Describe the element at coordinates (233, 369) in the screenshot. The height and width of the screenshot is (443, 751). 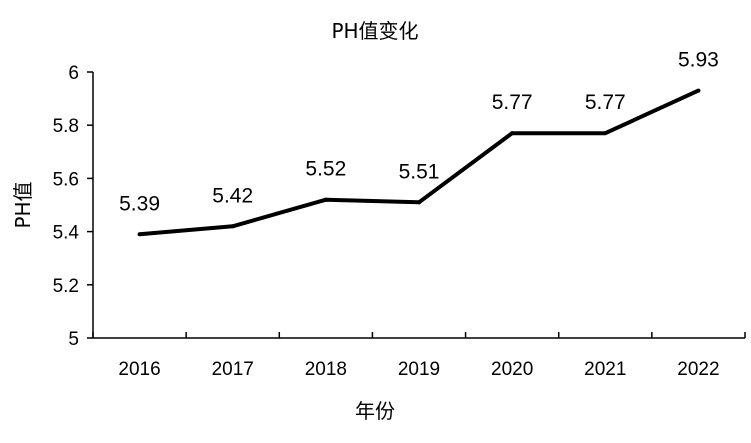
I see `x-tick-label: 2017` at that location.